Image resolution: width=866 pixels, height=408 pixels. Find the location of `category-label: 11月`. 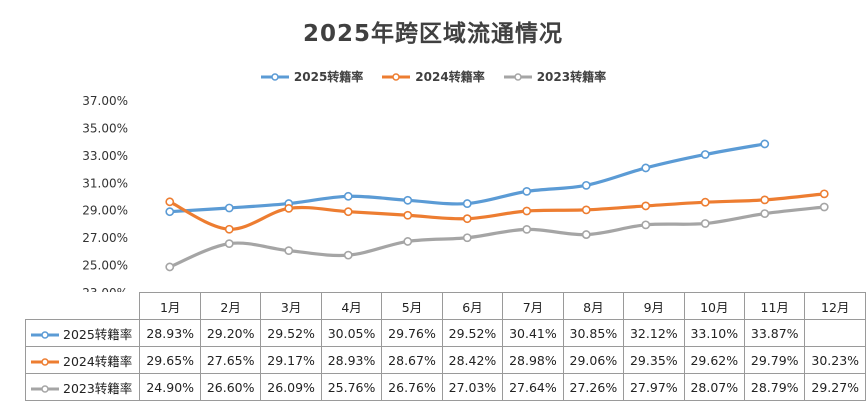

category-label: 11月 is located at coordinates (774, 306).